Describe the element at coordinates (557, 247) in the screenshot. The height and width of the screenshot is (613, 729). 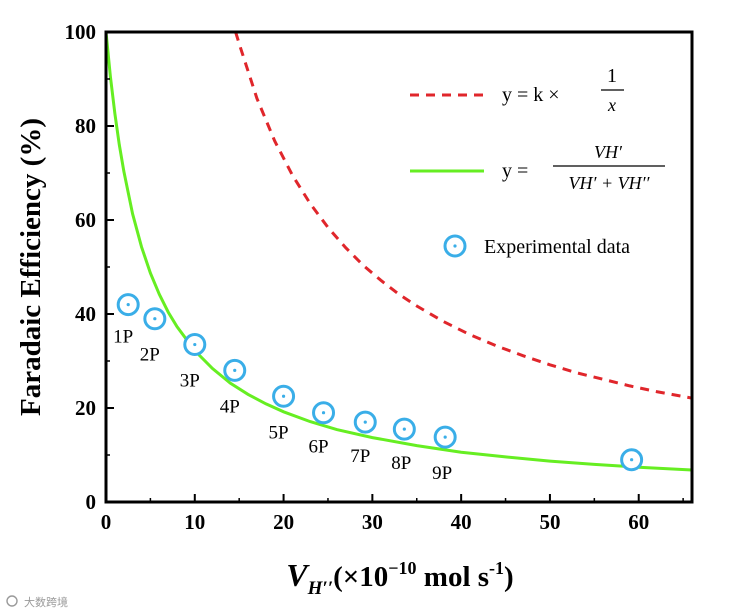
I see `legend-label-experimental: Experimental data` at that location.